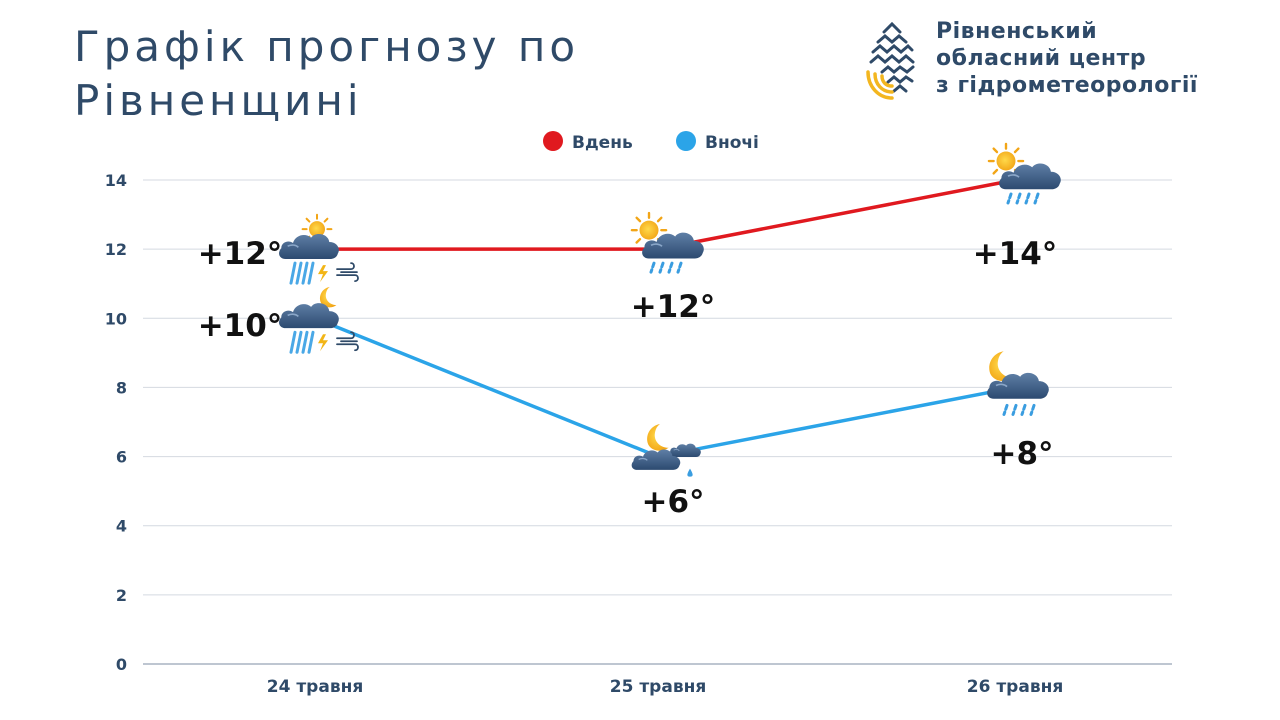  What do you see at coordinates (315, 687) in the screenshot?
I see `x-category-label: 24 травня` at bounding box center [315, 687].